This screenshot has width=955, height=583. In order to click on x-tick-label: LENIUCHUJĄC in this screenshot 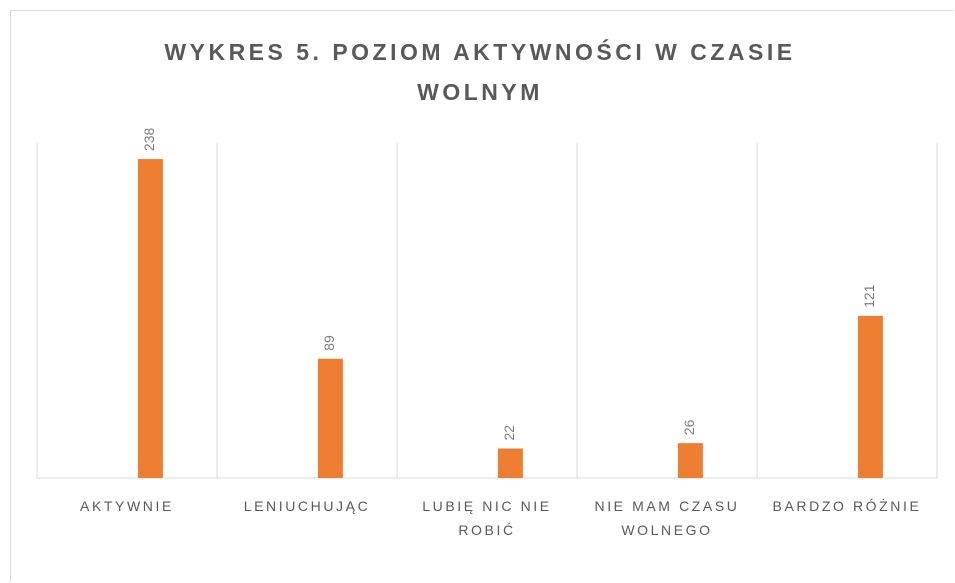, I will do `click(307, 506)`.